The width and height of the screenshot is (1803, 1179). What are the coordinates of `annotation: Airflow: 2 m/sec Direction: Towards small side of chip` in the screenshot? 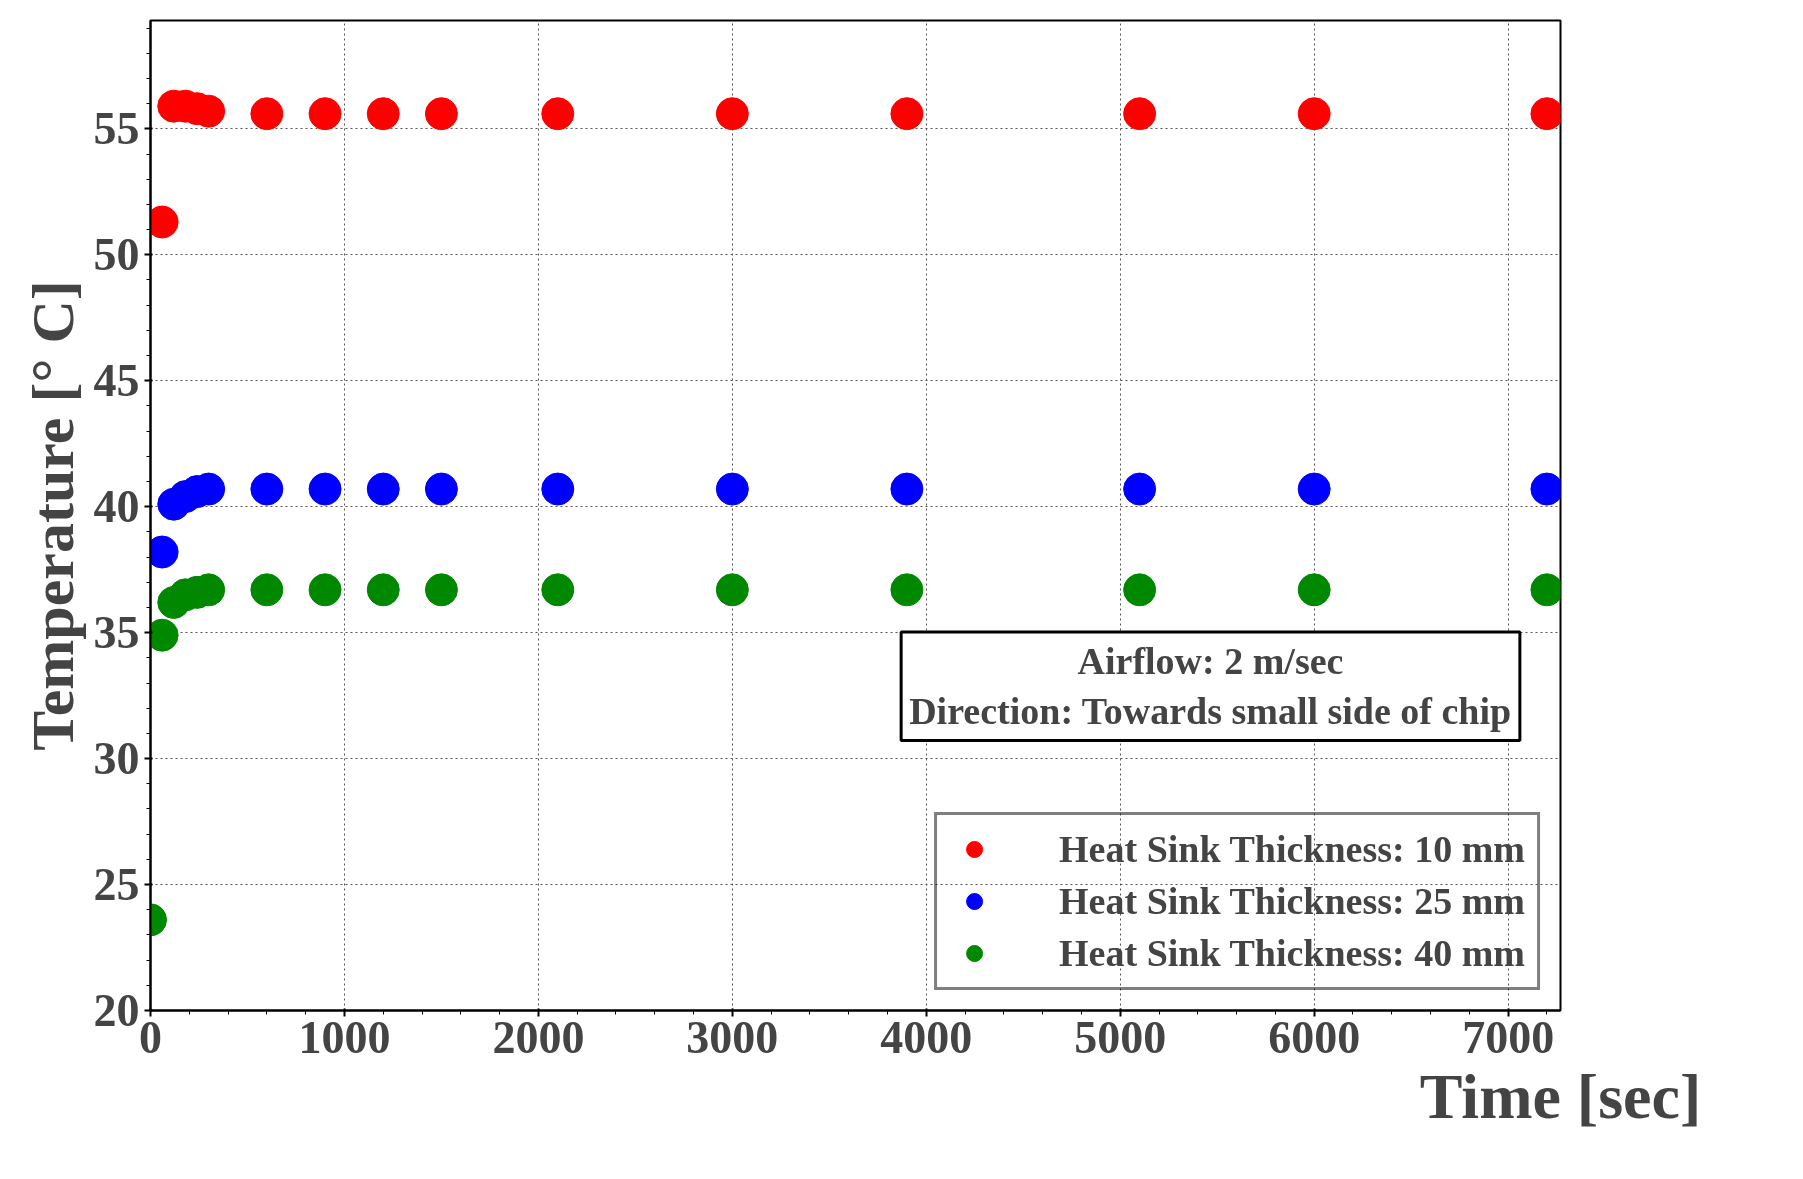 It's located at (1210, 686).